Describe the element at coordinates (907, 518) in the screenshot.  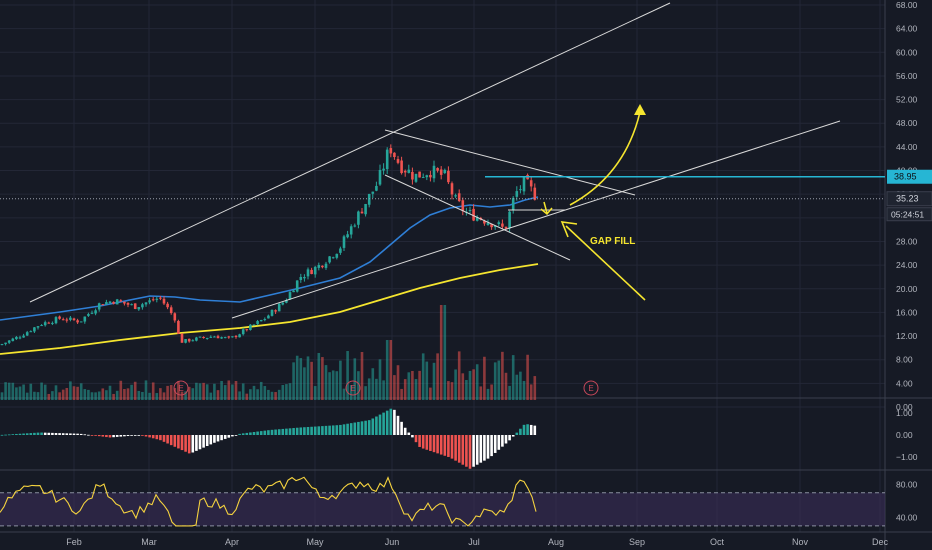
I see `rsi-tick-label: 40.00` at that location.